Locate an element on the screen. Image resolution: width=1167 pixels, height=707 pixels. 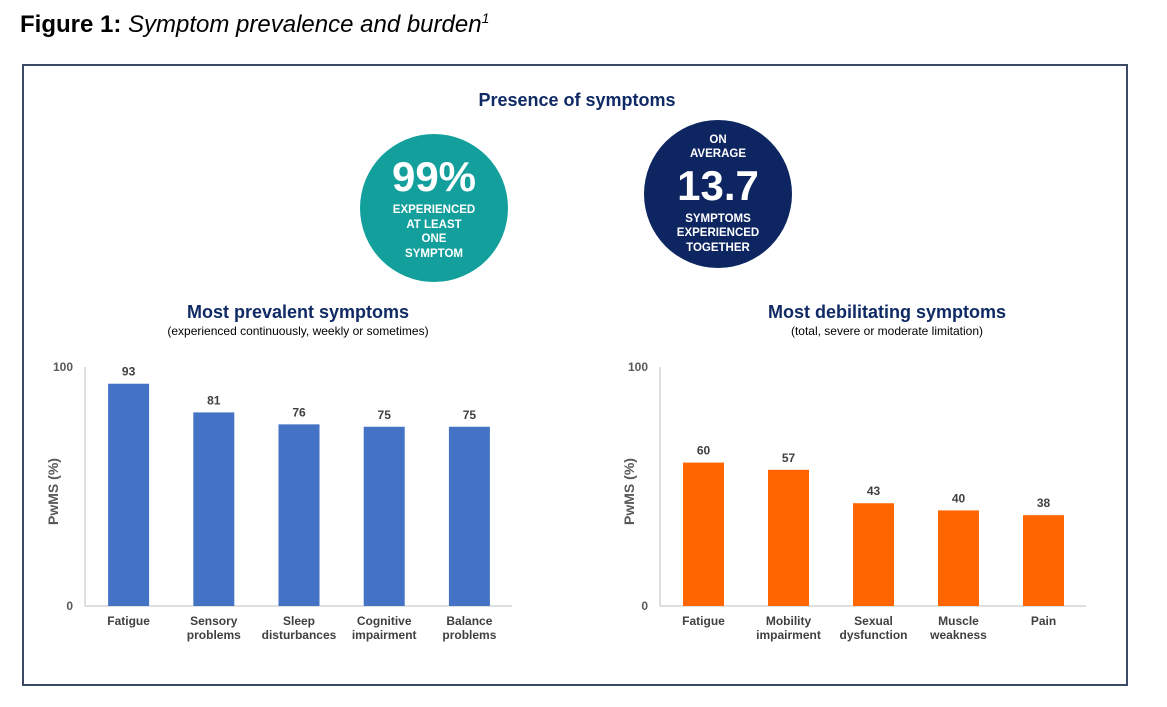
presence-title: Presence of symptoms is located at coordinates (577, 100).